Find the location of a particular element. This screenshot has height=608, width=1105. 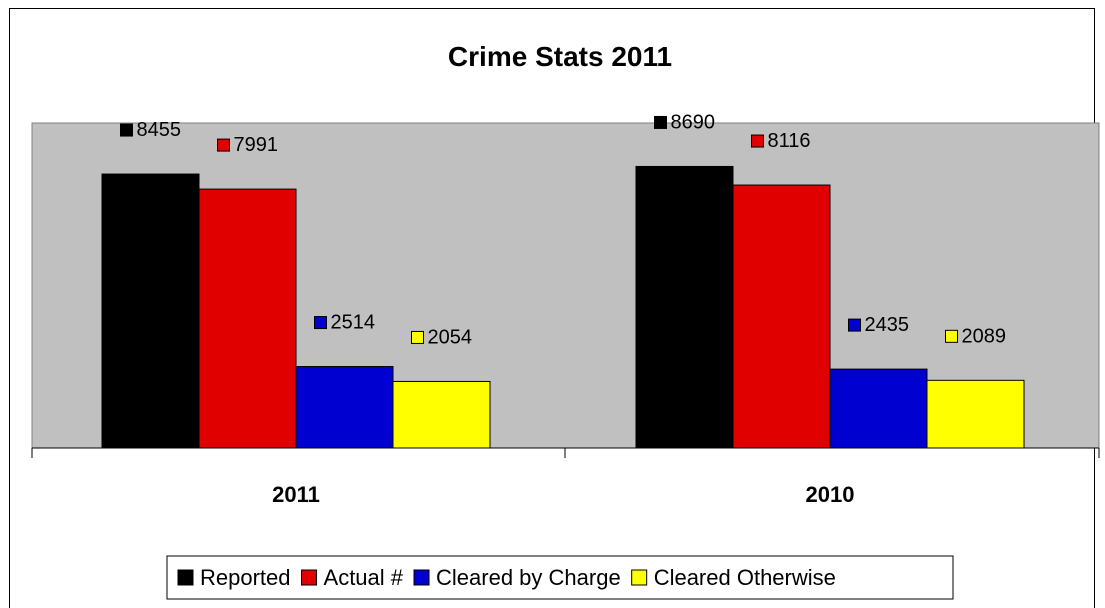

legend-entry: Reported is located at coordinates (245, 577).